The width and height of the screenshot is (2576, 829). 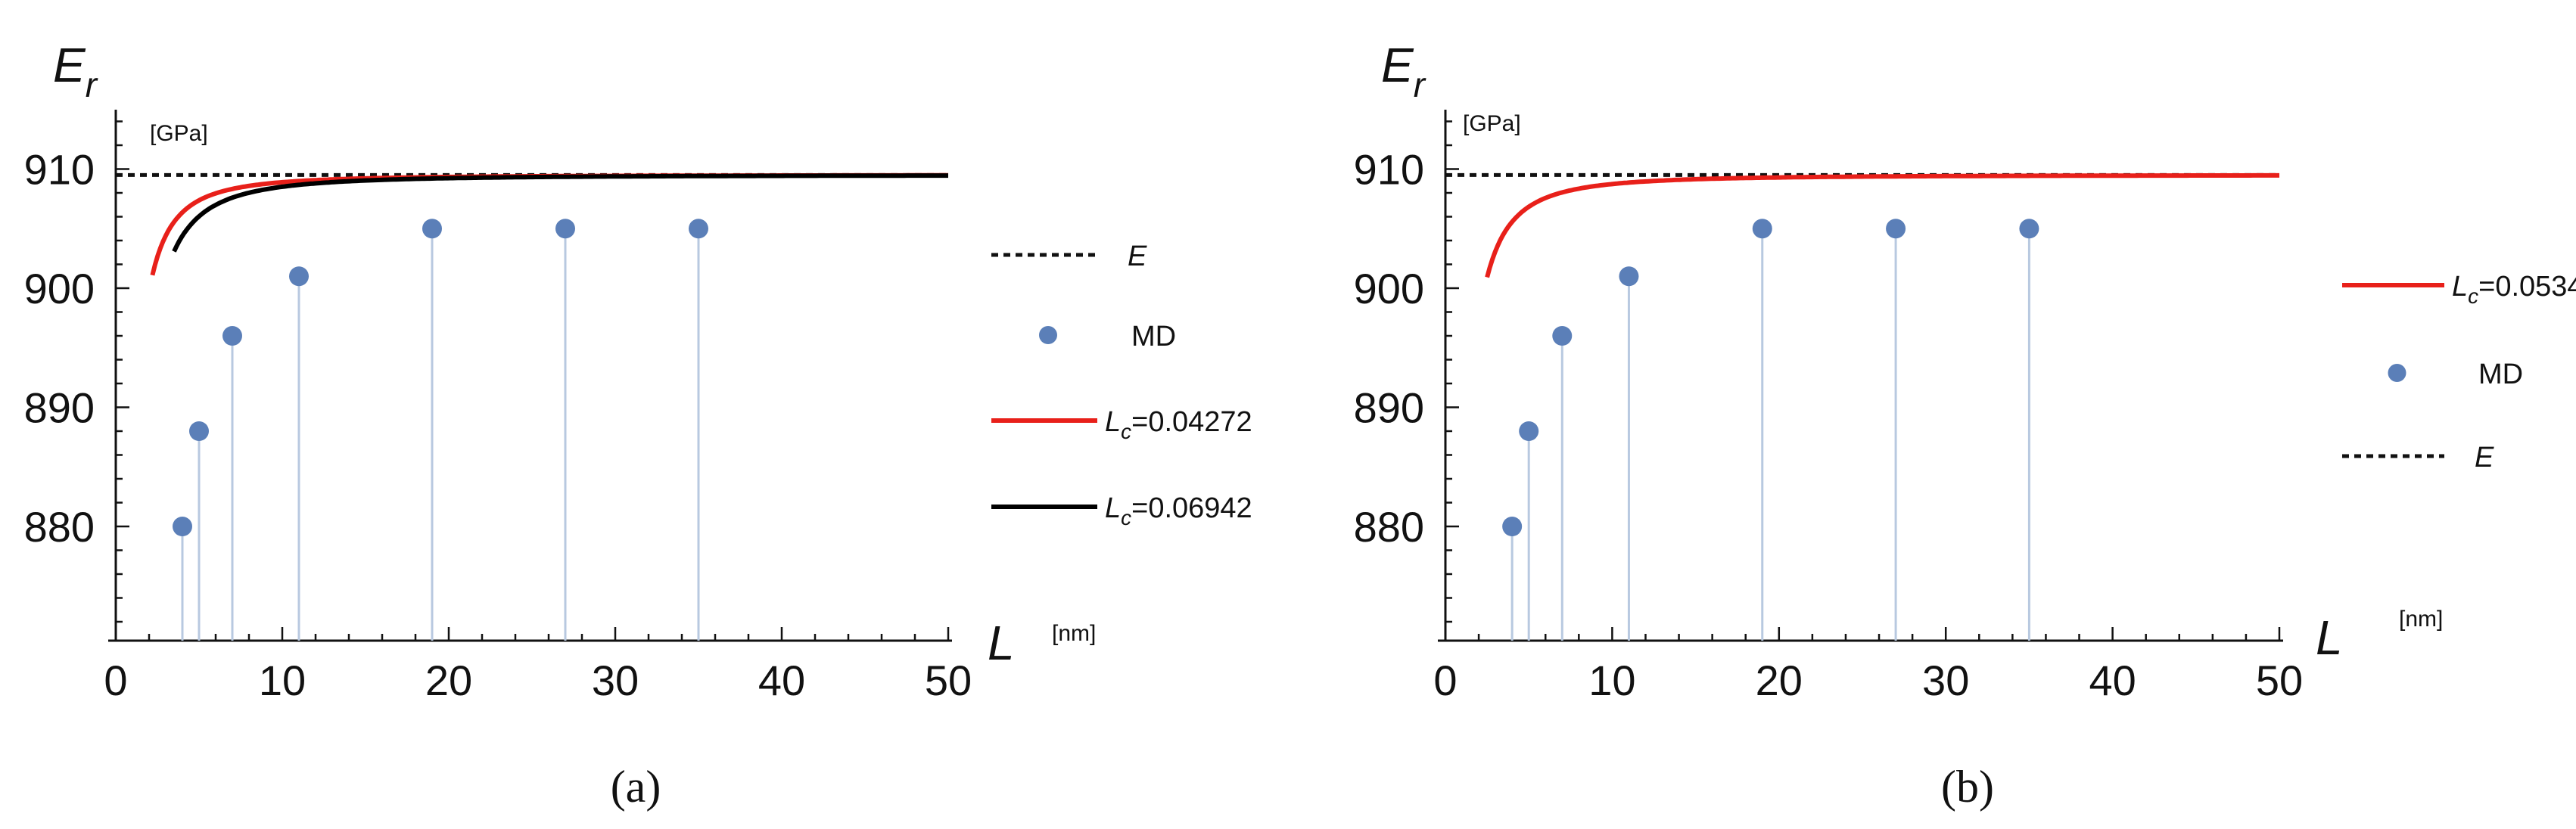 I want to click on legend-series-label-0: Lc=0.0534, so click(x=2514, y=289).